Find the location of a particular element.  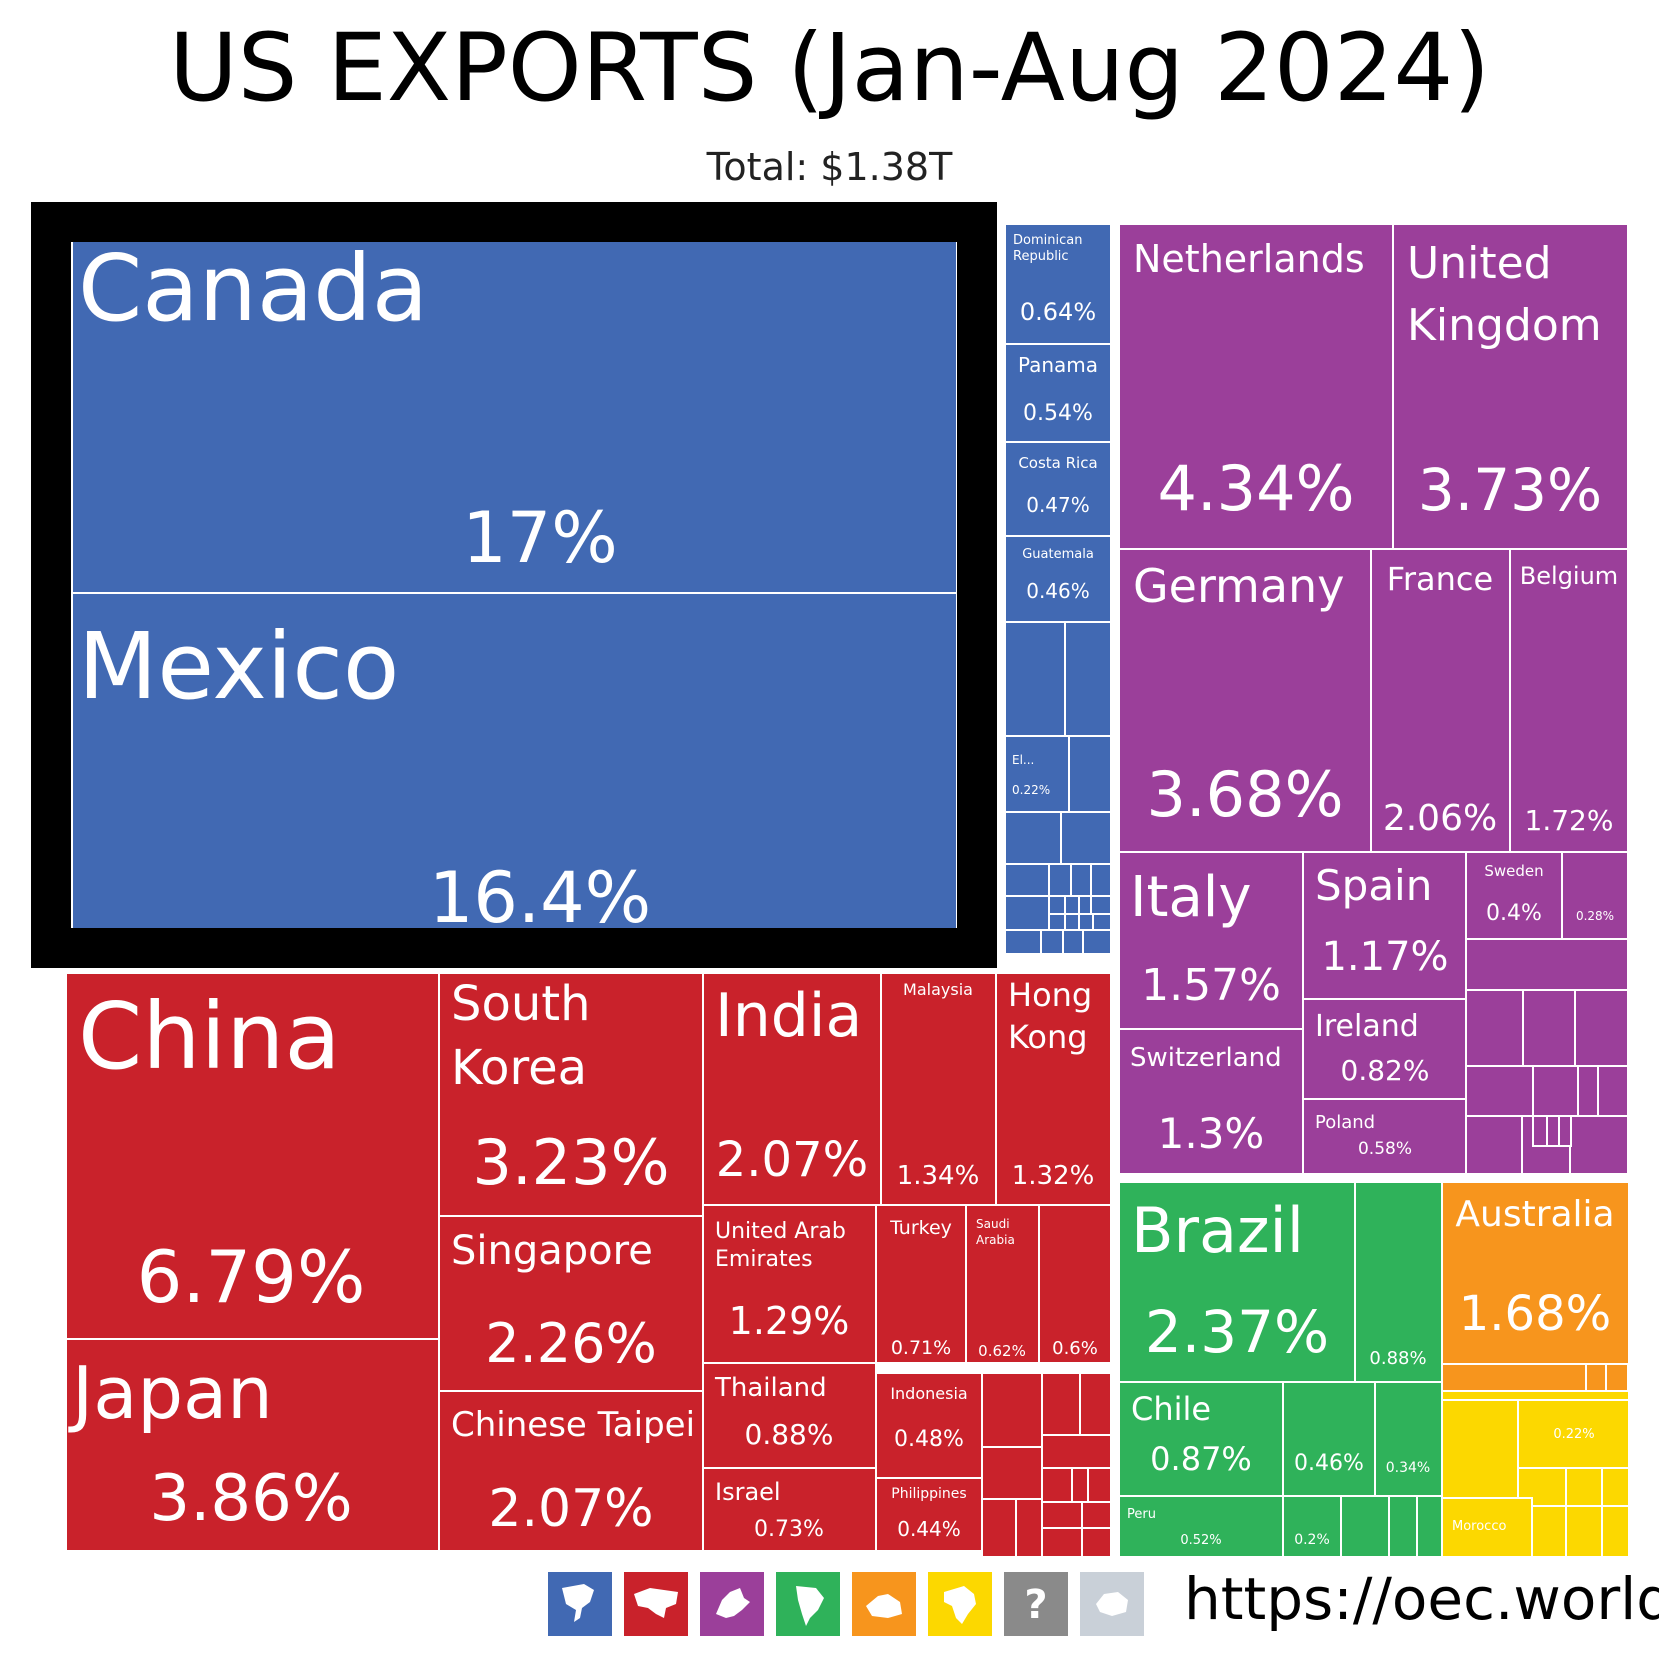

treemap-cell-brazil is located at coordinates (1237, 1282).